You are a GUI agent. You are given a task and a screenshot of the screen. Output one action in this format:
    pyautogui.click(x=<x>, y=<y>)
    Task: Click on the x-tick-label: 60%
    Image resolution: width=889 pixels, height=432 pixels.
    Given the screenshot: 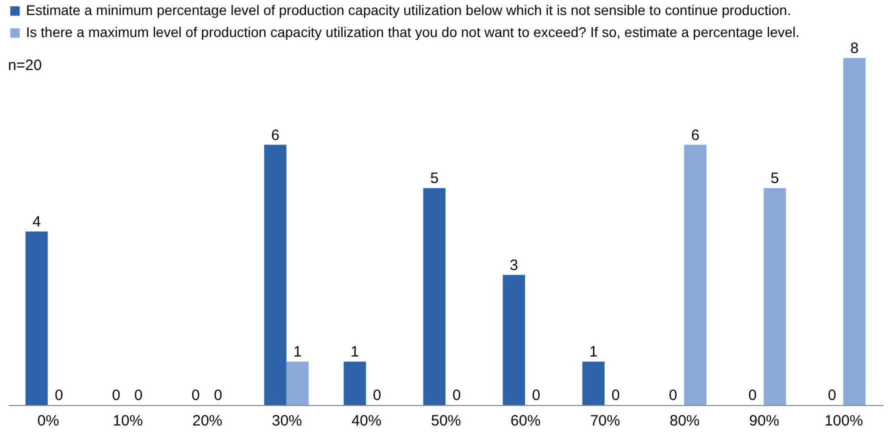 What is the action you would take?
    pyautogui.click(x=525, y=421)
    